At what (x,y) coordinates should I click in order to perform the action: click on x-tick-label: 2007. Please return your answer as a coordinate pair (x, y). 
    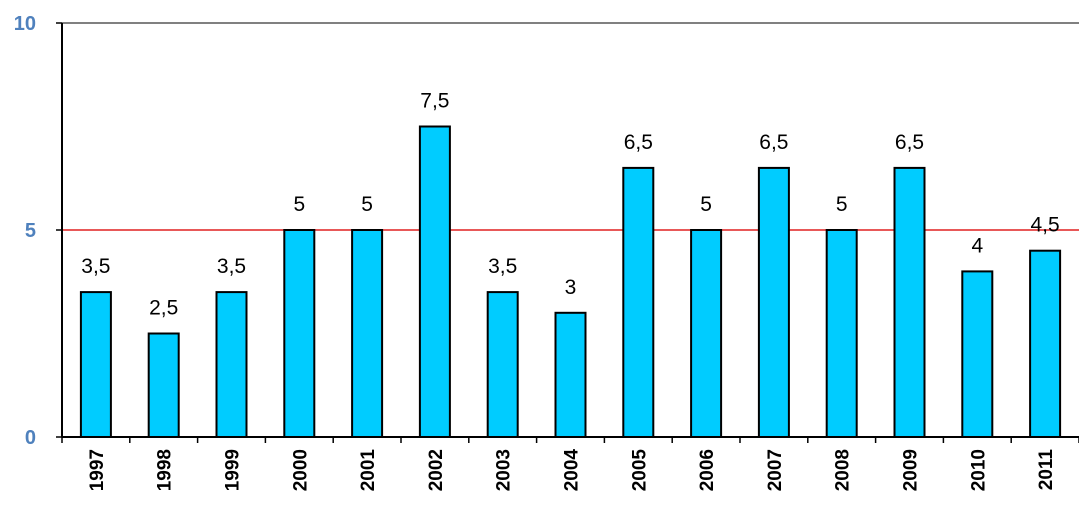
    Looking at the image, I should click on (775, 470).